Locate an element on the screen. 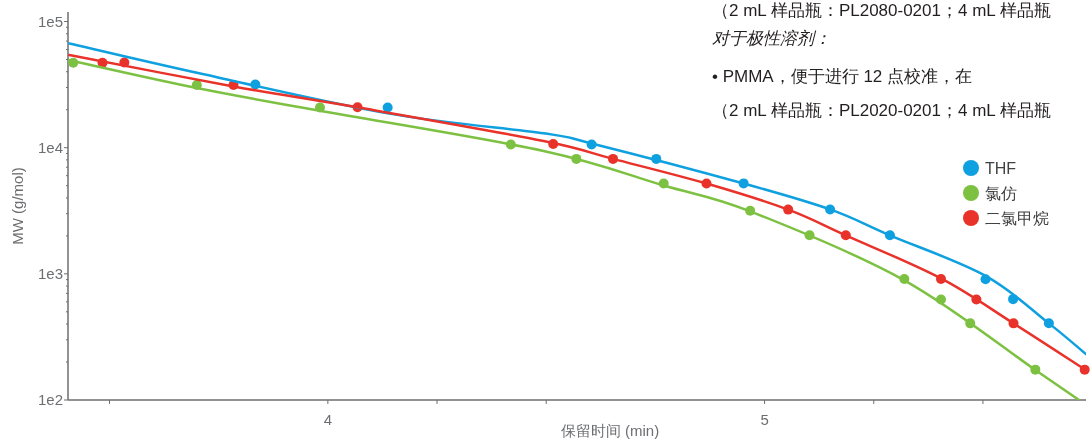  legend-label: 二氯甲烷 is located at coordinates (1017, 218).